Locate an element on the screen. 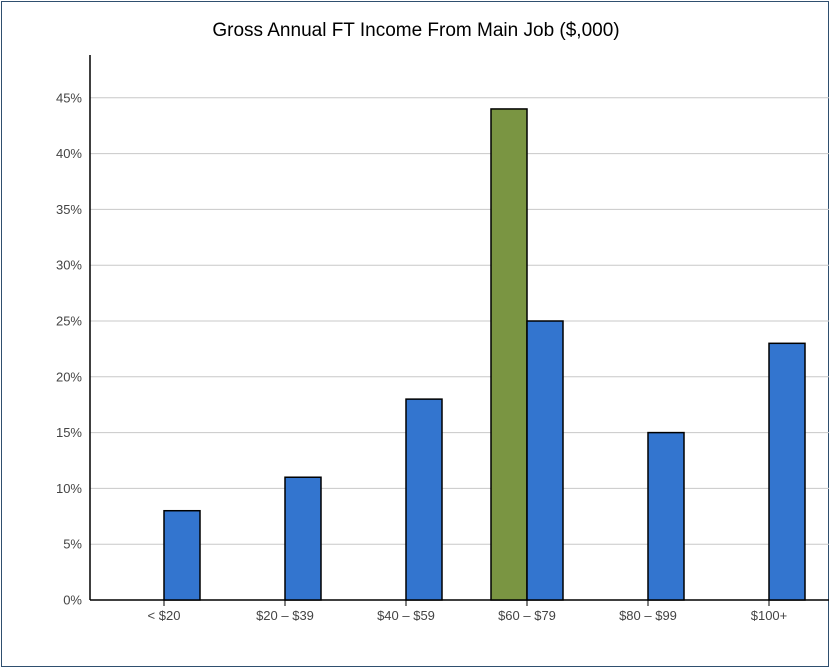  y-tick-label: 15% is located at coordinates (69, 432).